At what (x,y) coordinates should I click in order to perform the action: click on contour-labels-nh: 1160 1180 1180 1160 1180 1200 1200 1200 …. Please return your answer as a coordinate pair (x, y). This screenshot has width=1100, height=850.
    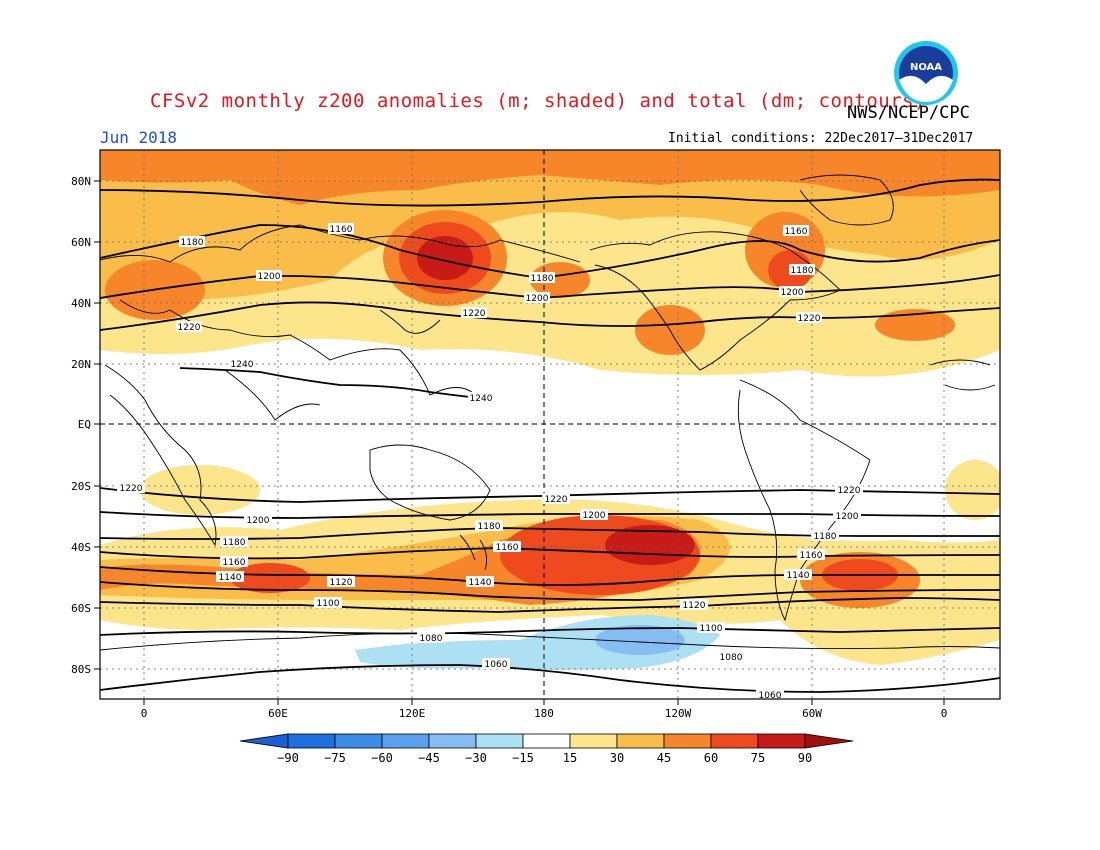
    Looking at the image, I should click on (499, 313).